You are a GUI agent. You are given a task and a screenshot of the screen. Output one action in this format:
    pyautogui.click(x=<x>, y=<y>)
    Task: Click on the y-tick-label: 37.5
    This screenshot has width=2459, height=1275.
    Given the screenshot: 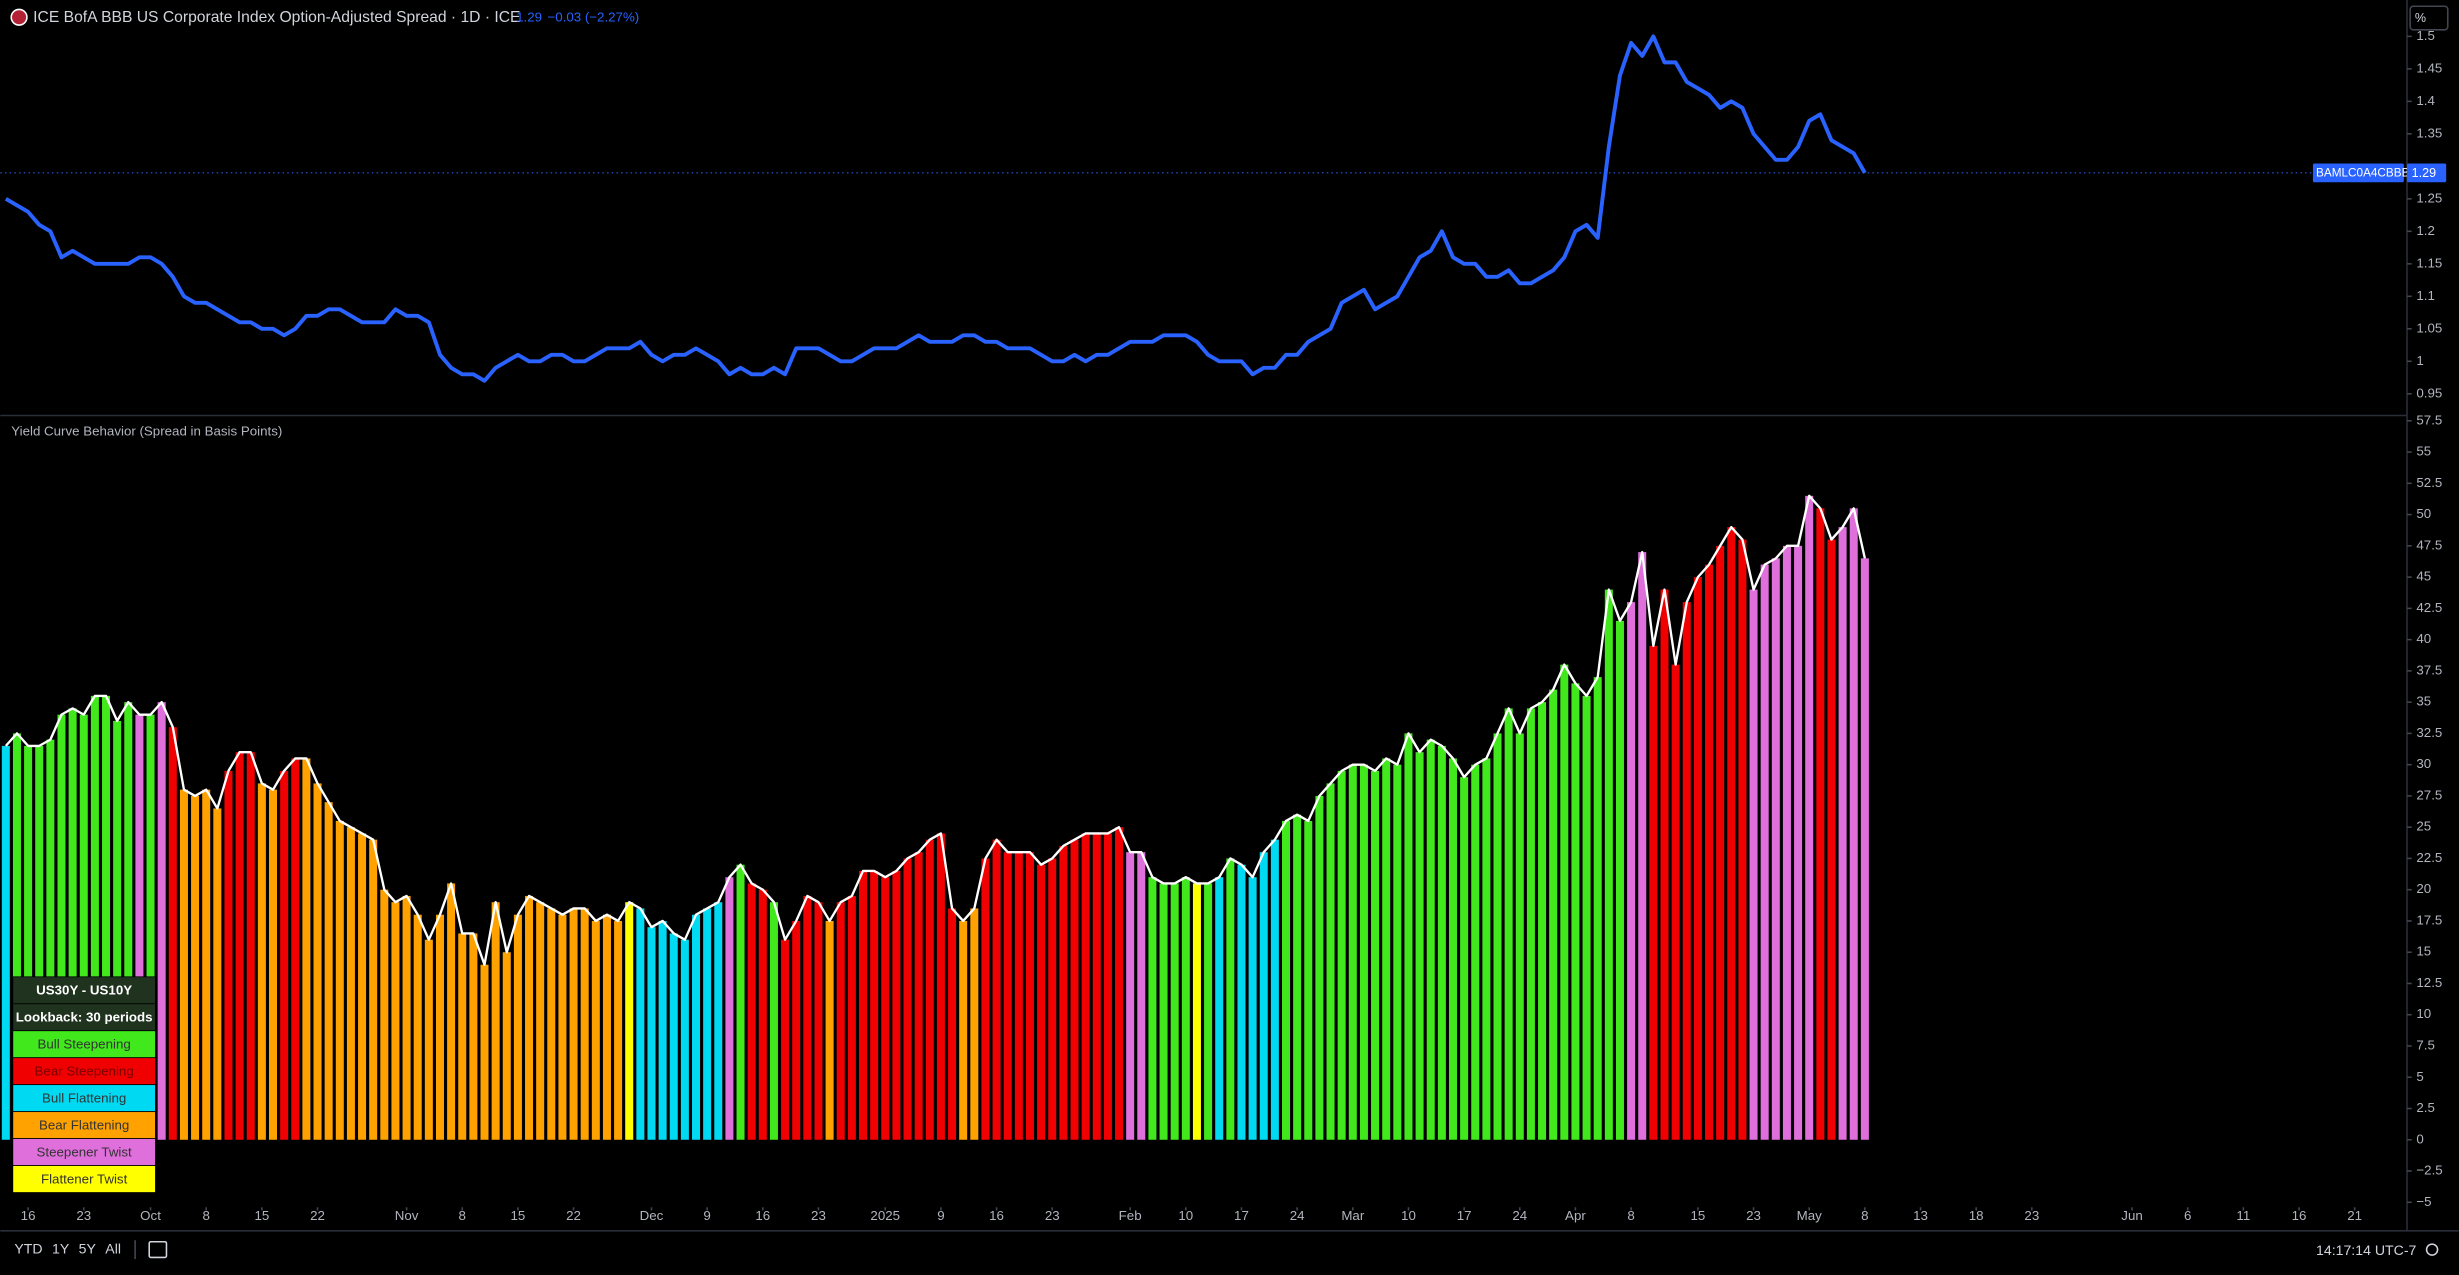 What is the action you would take?
    pyautogui.click(x=2429, y=669)
    